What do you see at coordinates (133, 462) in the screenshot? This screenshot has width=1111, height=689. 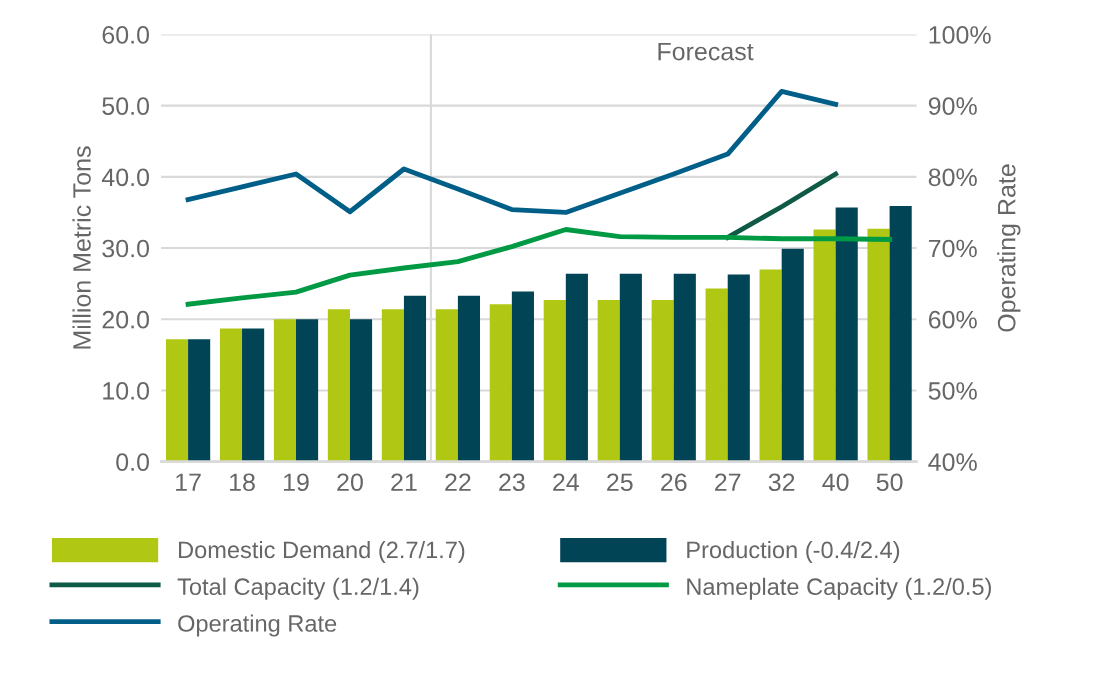 I see `y-tick-label: 0.0` at bounding box center [133, 462].